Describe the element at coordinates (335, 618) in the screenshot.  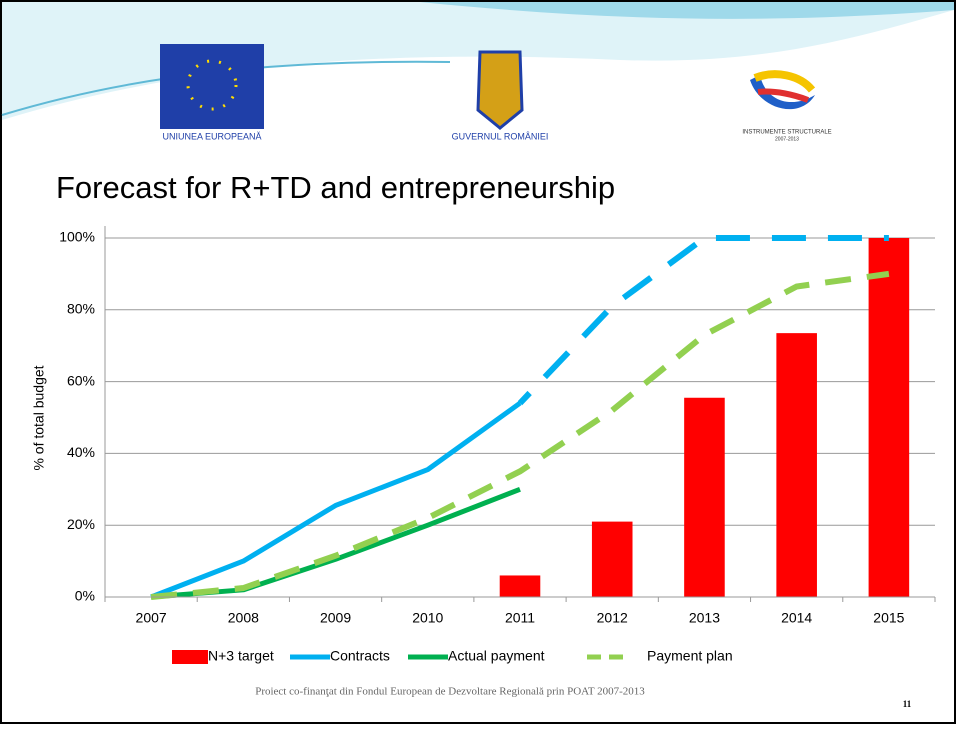
I see `x-tick-label: 2009` at that location.